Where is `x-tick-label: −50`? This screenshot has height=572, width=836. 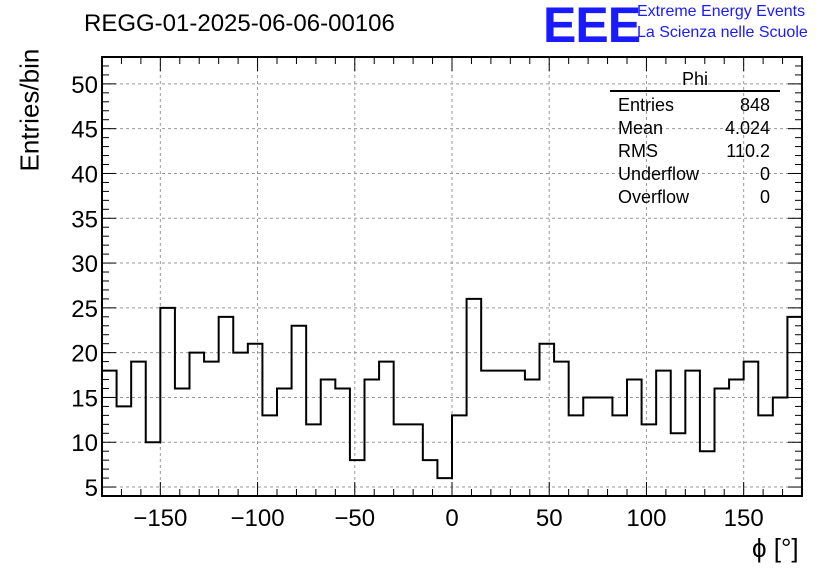 x-tick-label: −50 is located at coordinates (354, 518).